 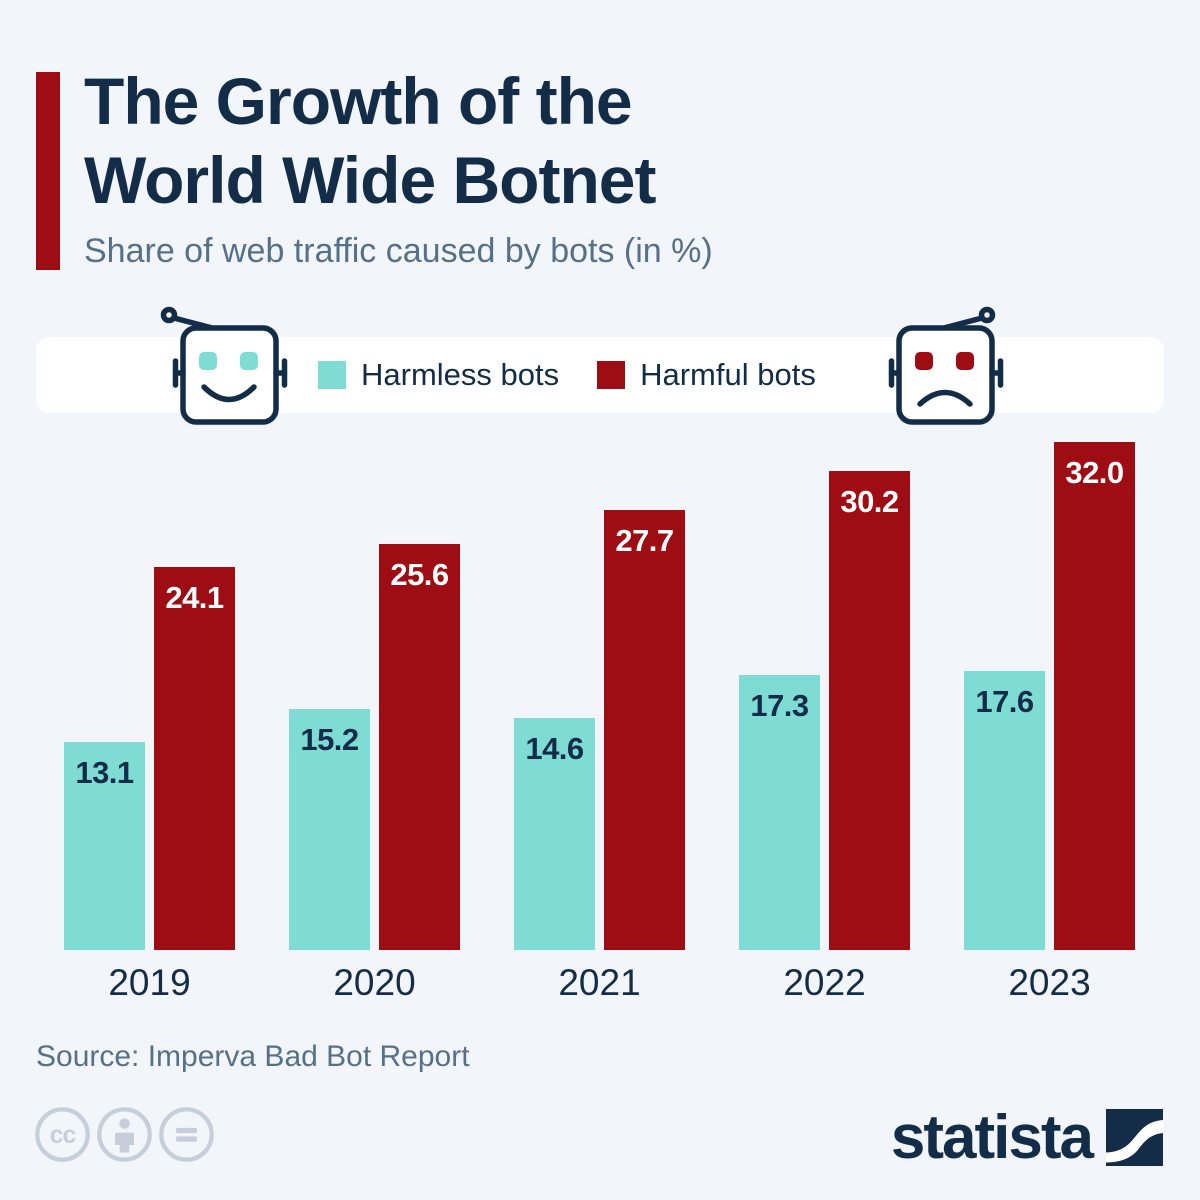 What do you see at coordinates (460, 374) in the screenshot?
I see `harmless-legend-label: Harmless bots` at bounding box center [460, 374].